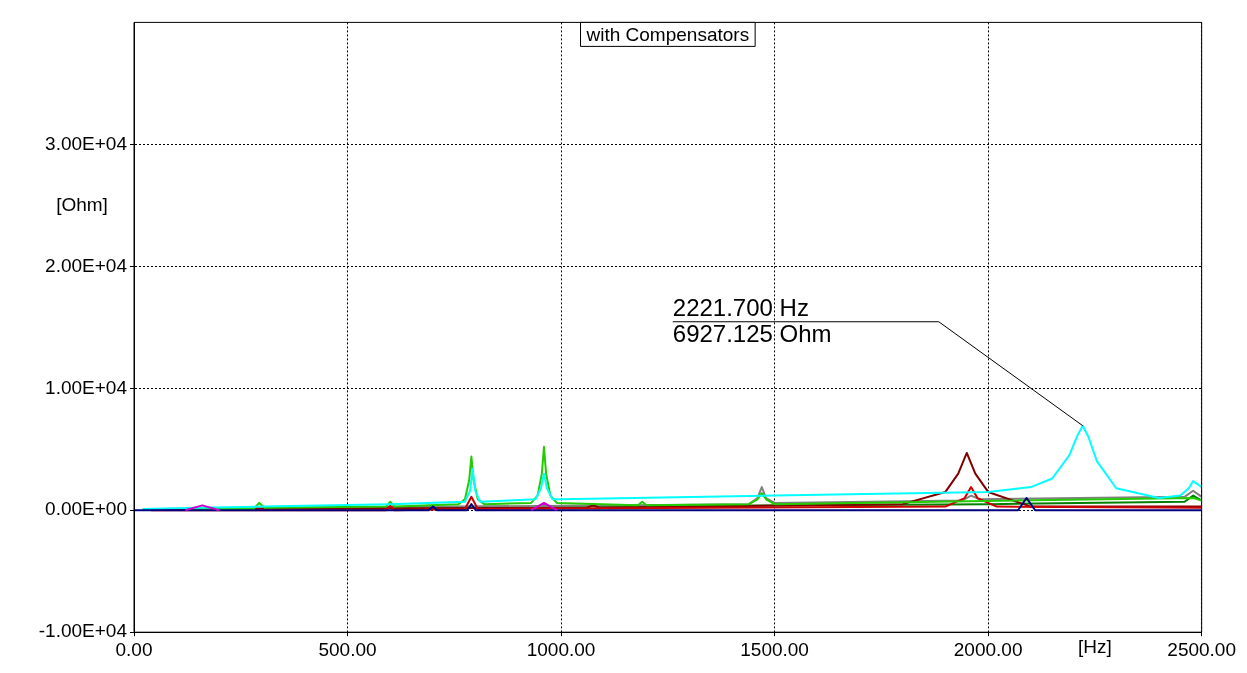  Describe the element at coordinates (86, 509) in the screenshot. I see `y-tick-label: 0.00E+00` at that location.